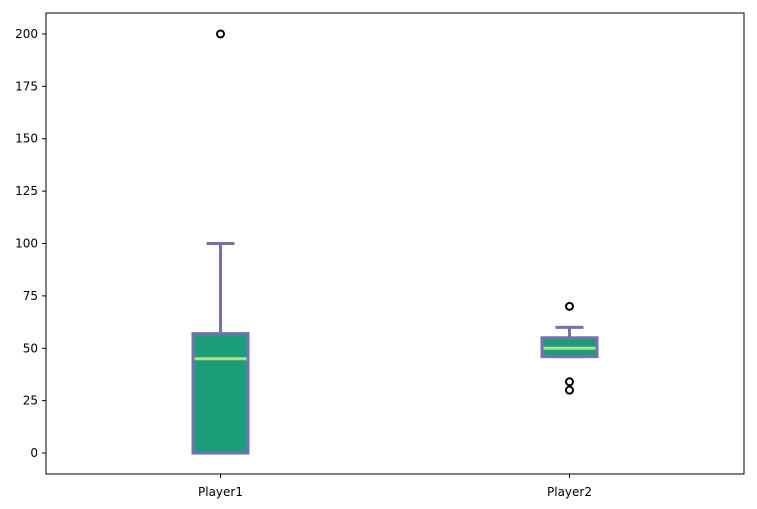  I want to click on x-tick-label: Player2, so click(569, 492).